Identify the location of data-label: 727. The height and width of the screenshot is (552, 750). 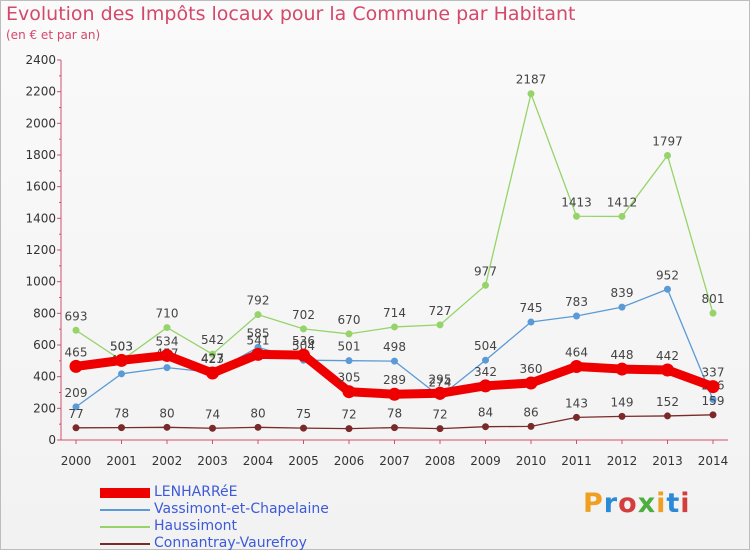
(440, 311).